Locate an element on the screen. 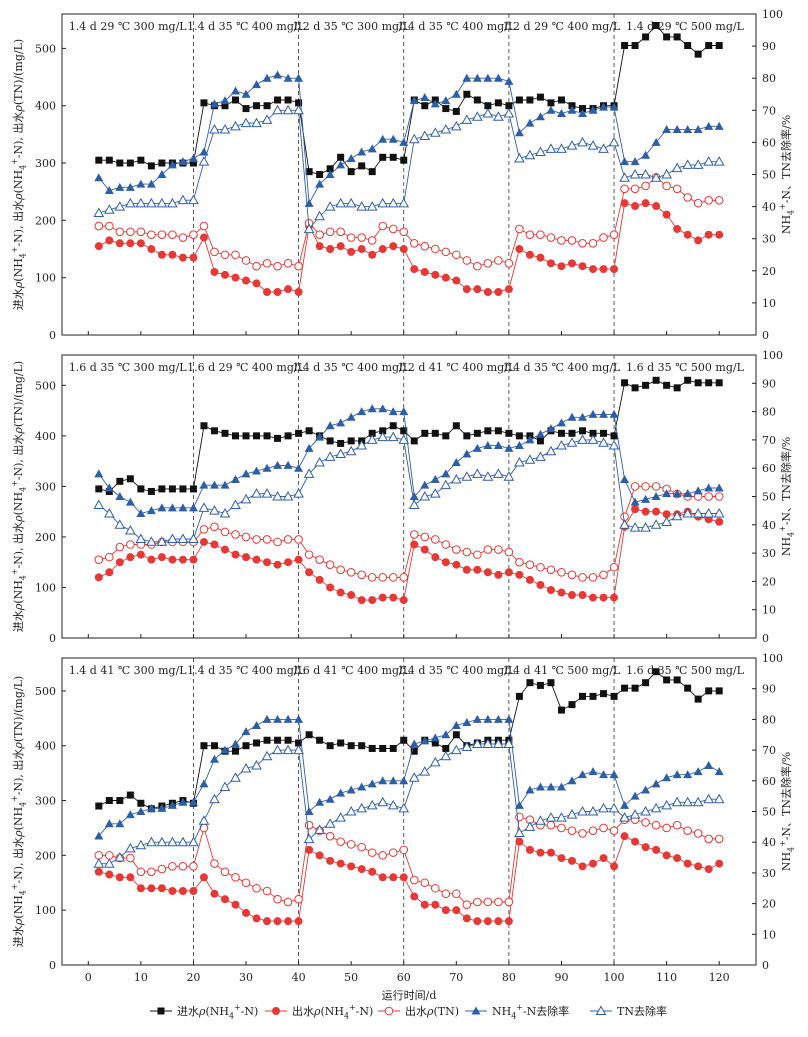 This screenshot has height=1037, width=808. x-tick-label: 40 is located at coordinates (299, 977).